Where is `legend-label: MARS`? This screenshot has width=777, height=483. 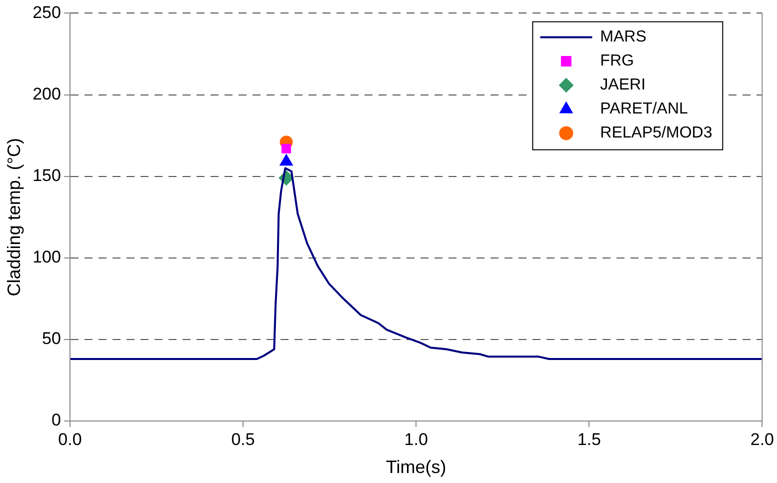 legend-label: MARS is located at coordinates (623, 37).